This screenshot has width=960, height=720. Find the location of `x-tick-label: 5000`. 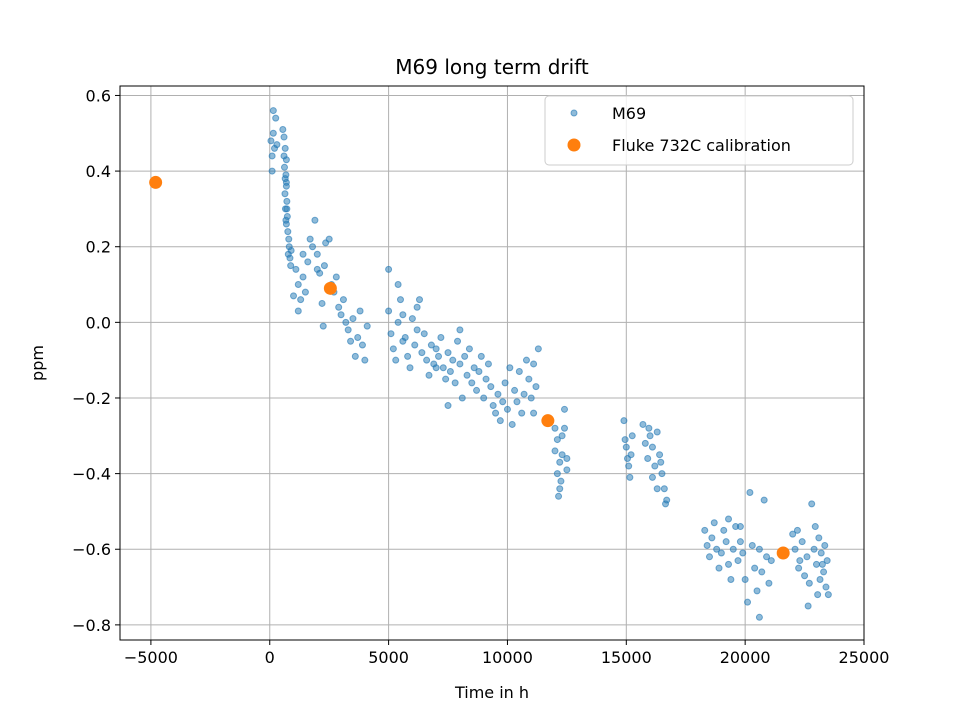

x-tick-label: 5000 is located at coordinates (388, 657).